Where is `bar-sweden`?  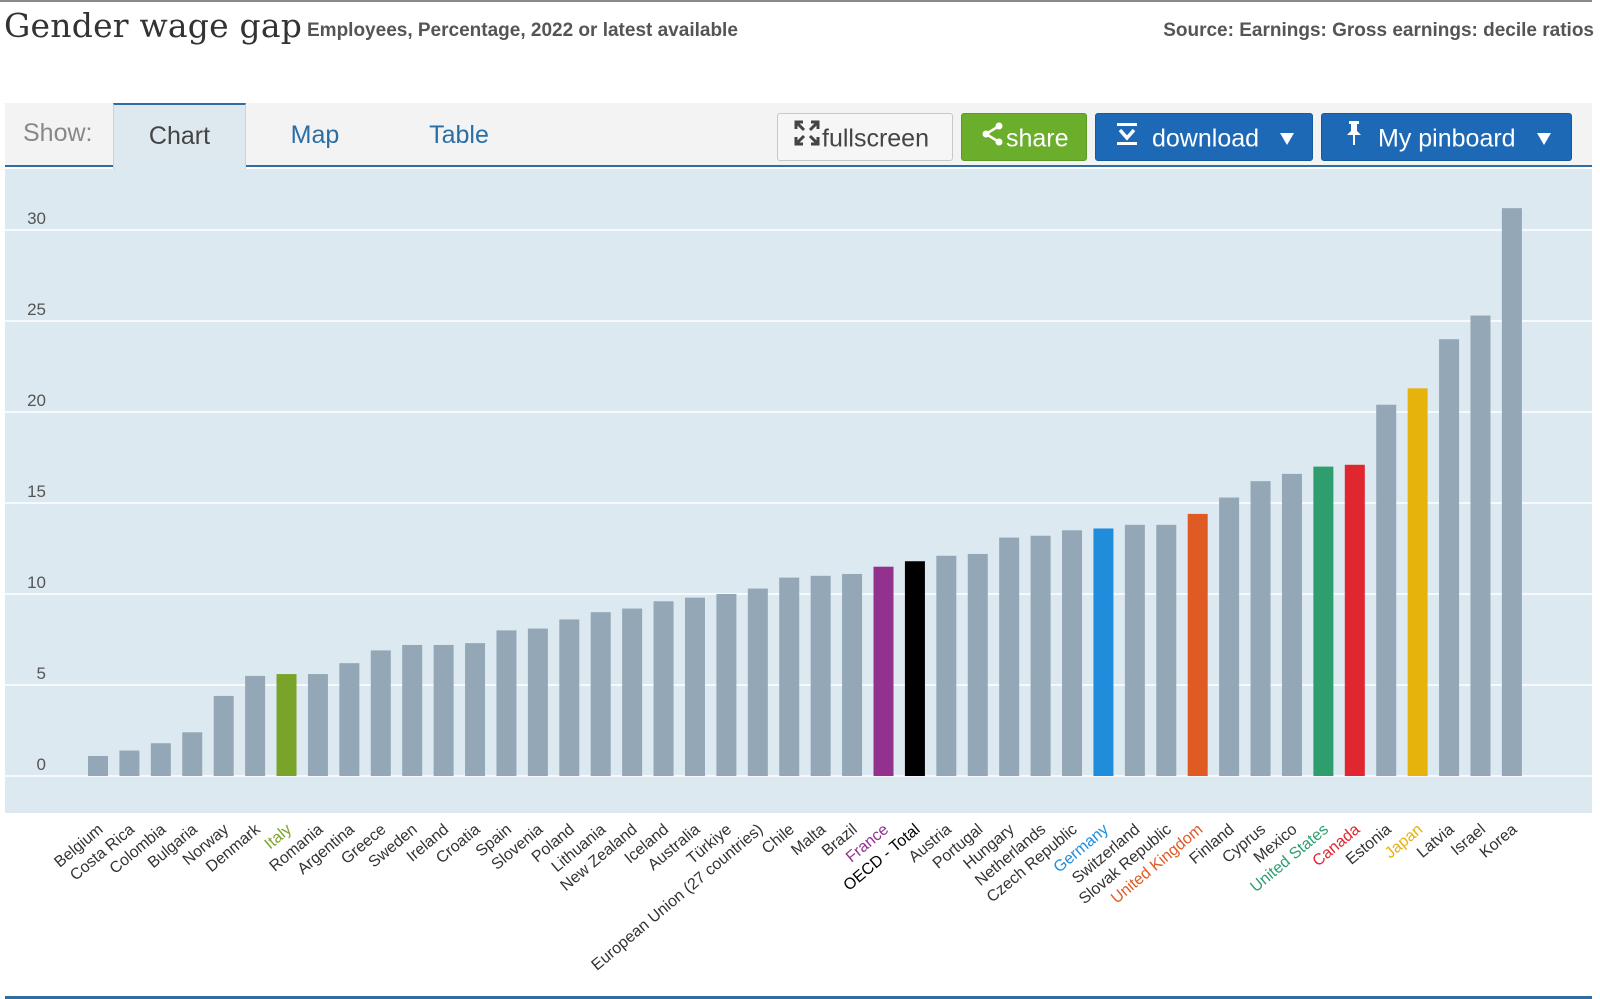
bar-sweden is located at coordinates (412, 710).